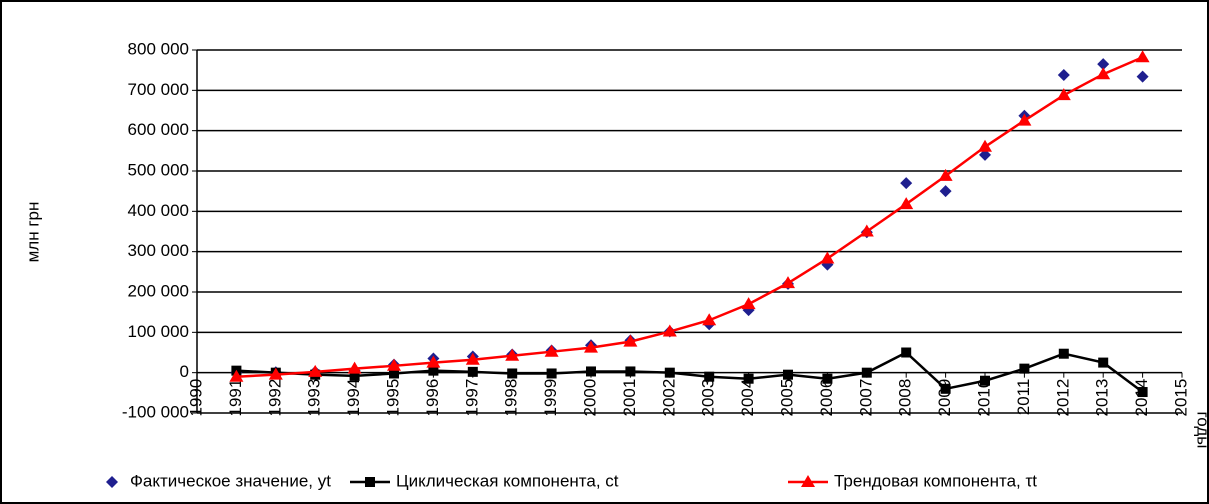 Image resolution: width=1209 pixels, height=504 pixels. Describe the element at coordinates (1062, 398) in the screenshot. I see `x-tick-label: 2012` at that location.